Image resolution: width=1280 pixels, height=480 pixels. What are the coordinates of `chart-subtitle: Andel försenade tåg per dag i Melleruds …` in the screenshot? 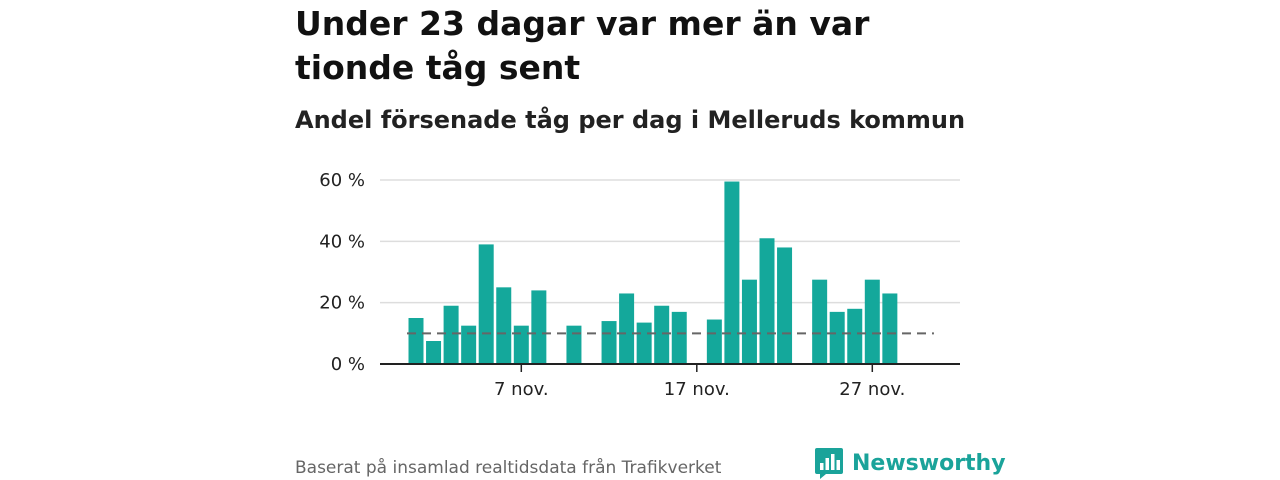 It's located at (630, 120).